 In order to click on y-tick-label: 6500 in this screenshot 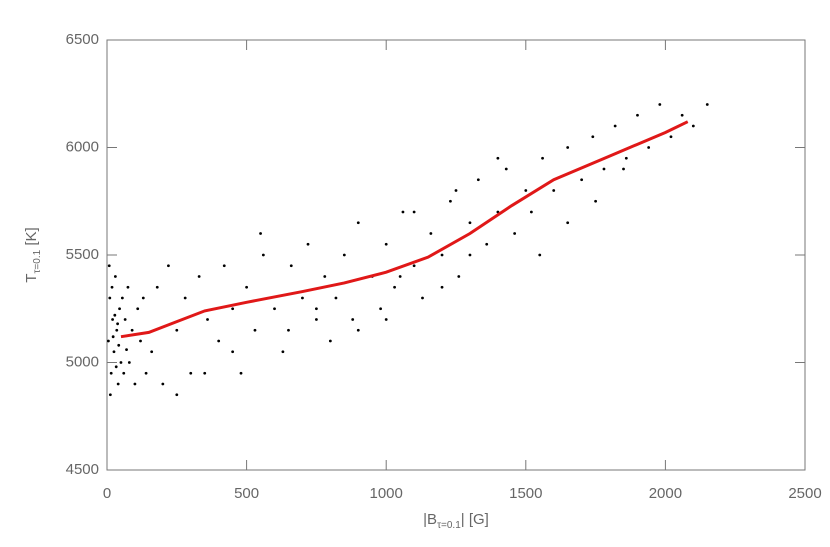, I will do `click(82, 39)`.